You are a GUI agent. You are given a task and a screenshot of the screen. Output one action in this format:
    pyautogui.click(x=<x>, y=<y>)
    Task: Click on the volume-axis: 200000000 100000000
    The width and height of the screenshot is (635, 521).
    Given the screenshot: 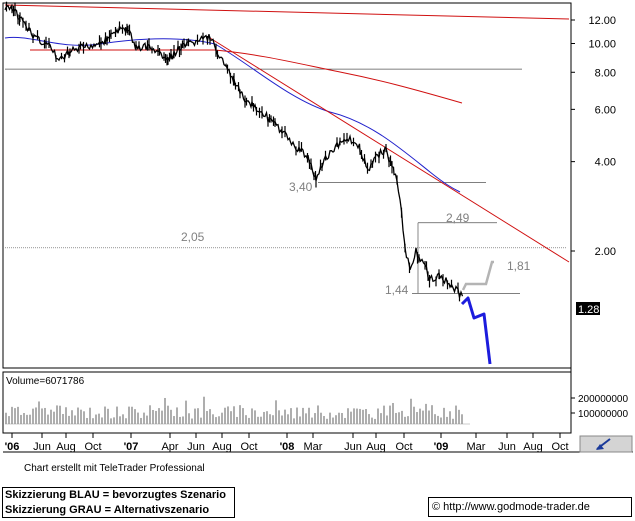 What is the action you would take?
    pyautogui.click(x=599, y=407)
    